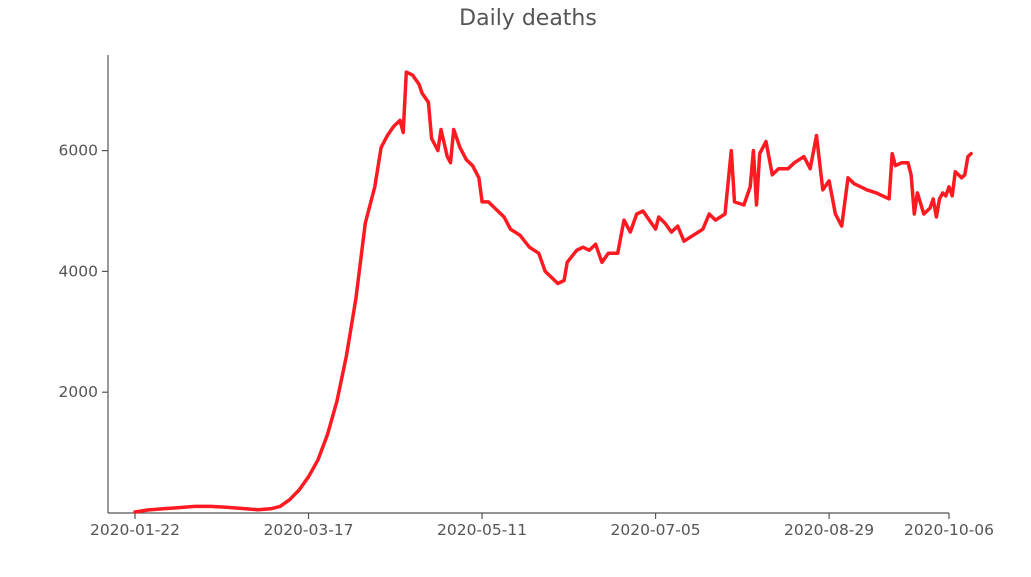  What do you see at coordinates (308, 530) in the screenshot?
I see `x-tick-label: 2020-03-17` at bounding box center [308, 530].